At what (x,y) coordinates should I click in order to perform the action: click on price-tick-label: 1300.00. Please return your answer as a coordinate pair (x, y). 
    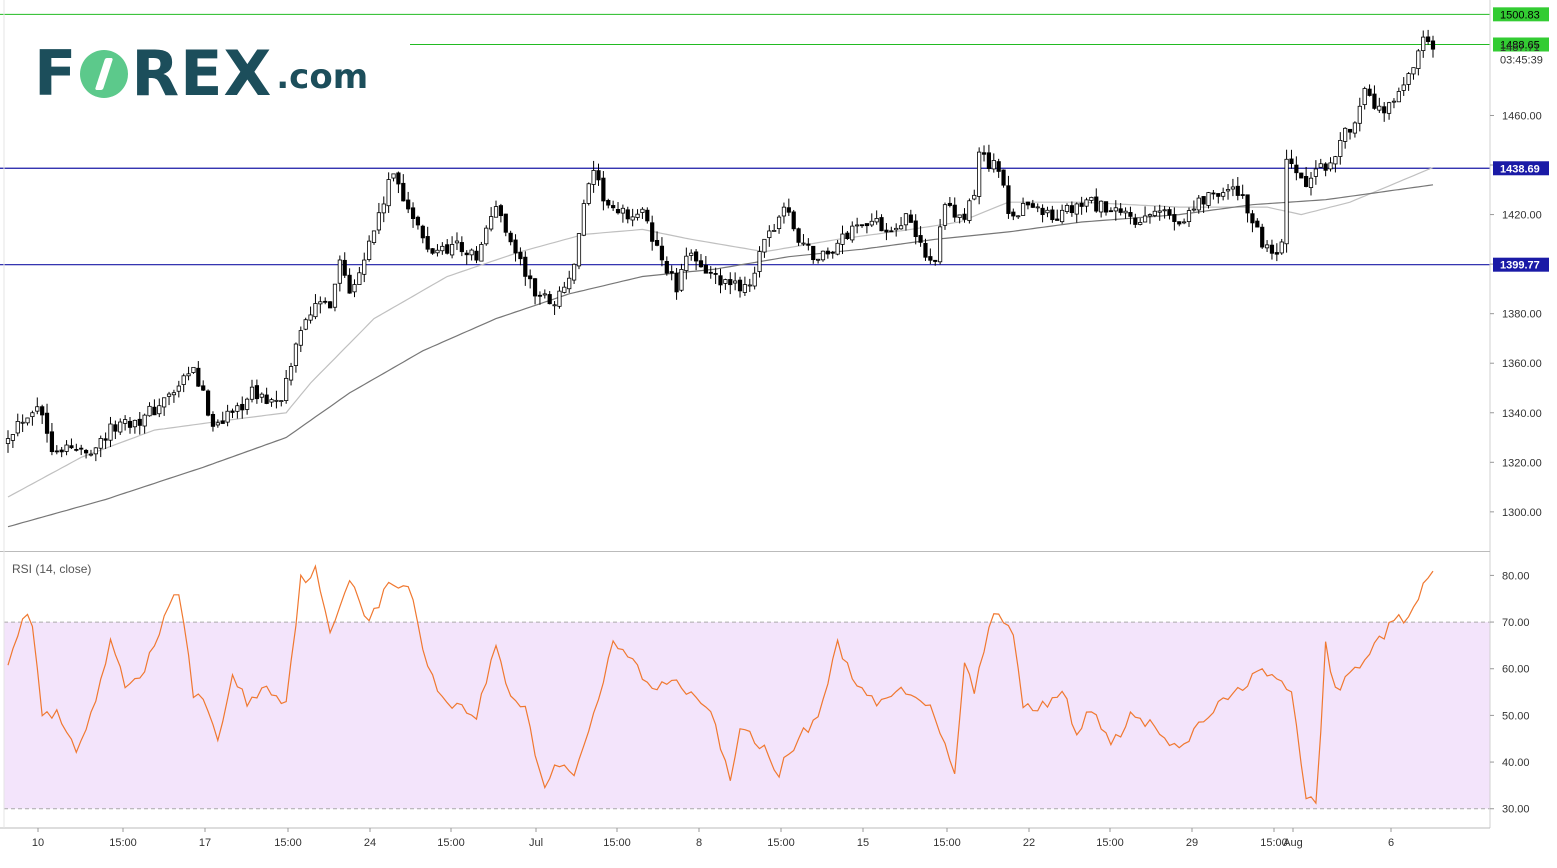
    Looking at the image, I should click on (1522, 513).